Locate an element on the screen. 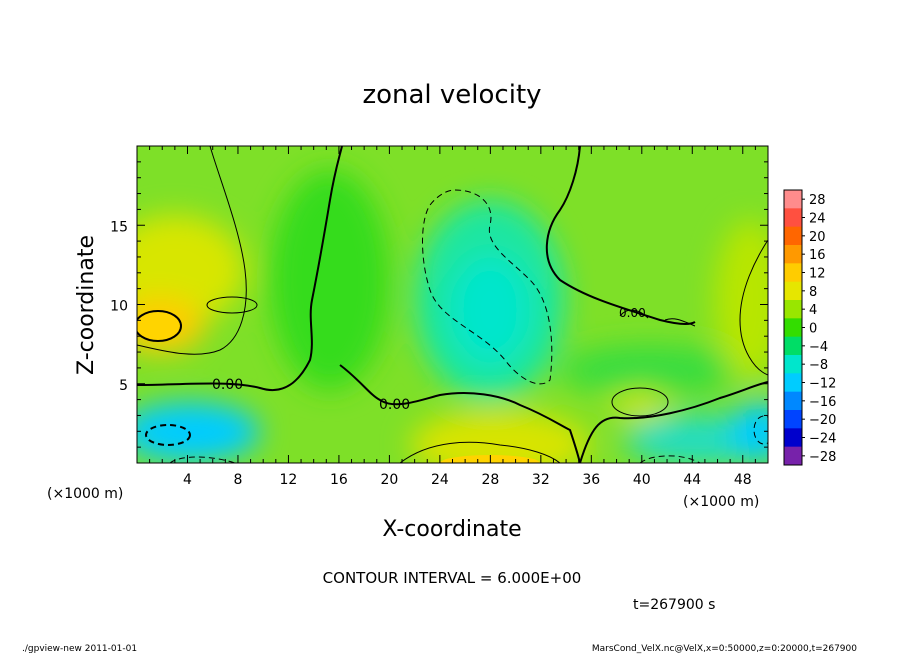 This screenshot has width=904, height=654. positive-contour-bottom is located at coordinates (480, 452).